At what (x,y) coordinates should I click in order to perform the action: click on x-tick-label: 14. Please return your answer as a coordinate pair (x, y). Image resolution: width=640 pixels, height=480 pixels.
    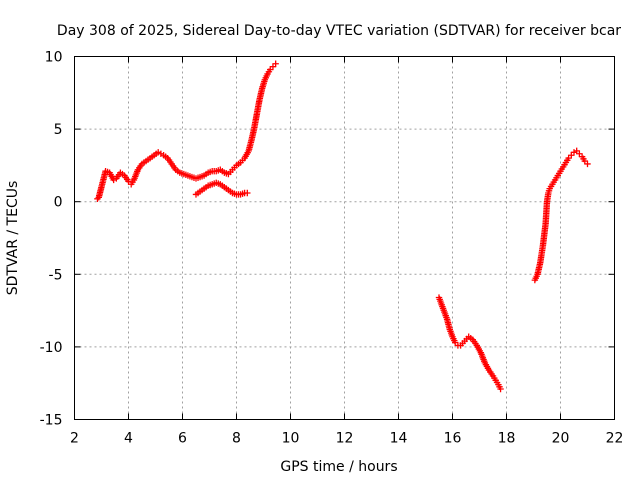
    Looking at the image, I should click on (399, 439).